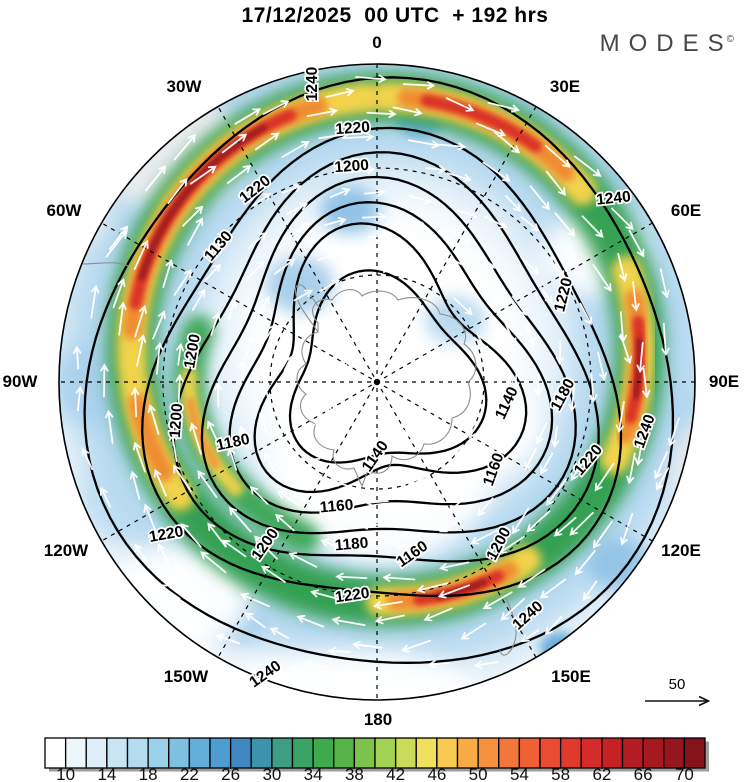 The height and width of the screenshot is (782, 750). Describe the element at coordinates (354, 773) in the screenshot. I see `colorbar-tick-label: 38` at that location.